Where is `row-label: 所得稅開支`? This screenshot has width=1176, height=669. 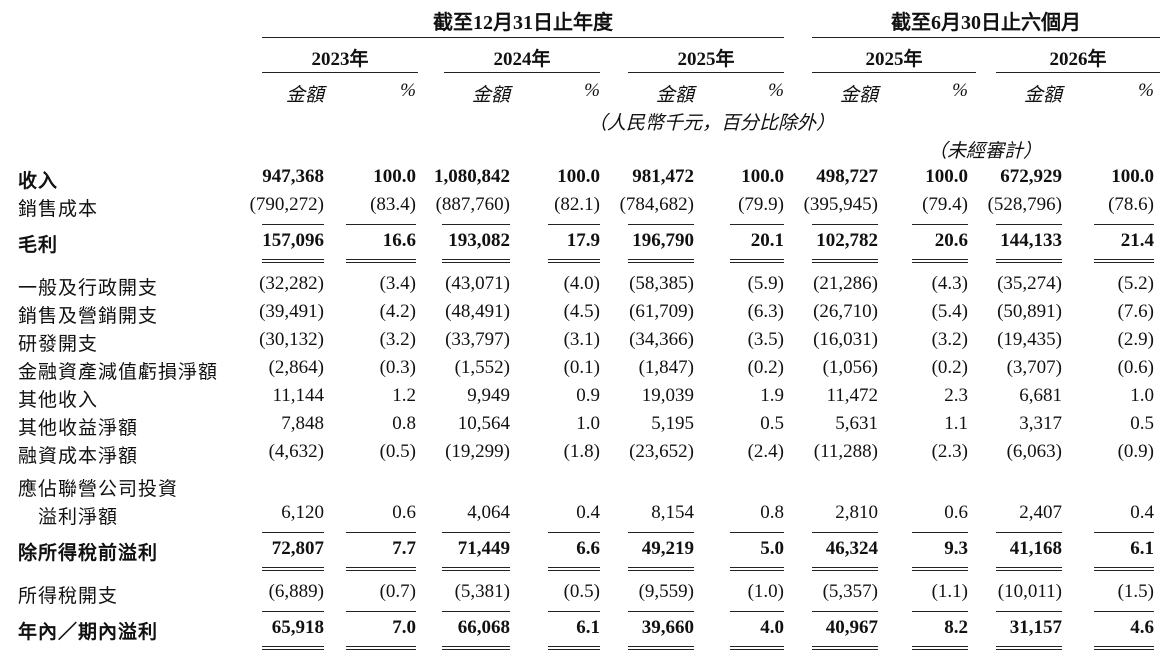 row-label: 所得稅開支 is located at coordinates (68, 596).